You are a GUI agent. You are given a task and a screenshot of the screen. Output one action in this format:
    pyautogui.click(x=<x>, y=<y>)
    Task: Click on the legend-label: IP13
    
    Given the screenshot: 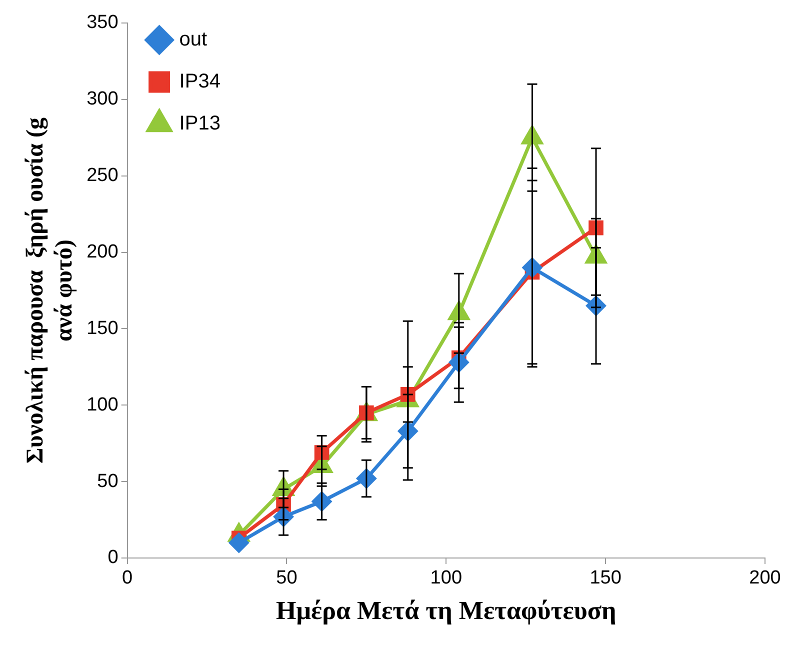 What is the action you would take?
    pyautogui.click(x=199, y=123)
    